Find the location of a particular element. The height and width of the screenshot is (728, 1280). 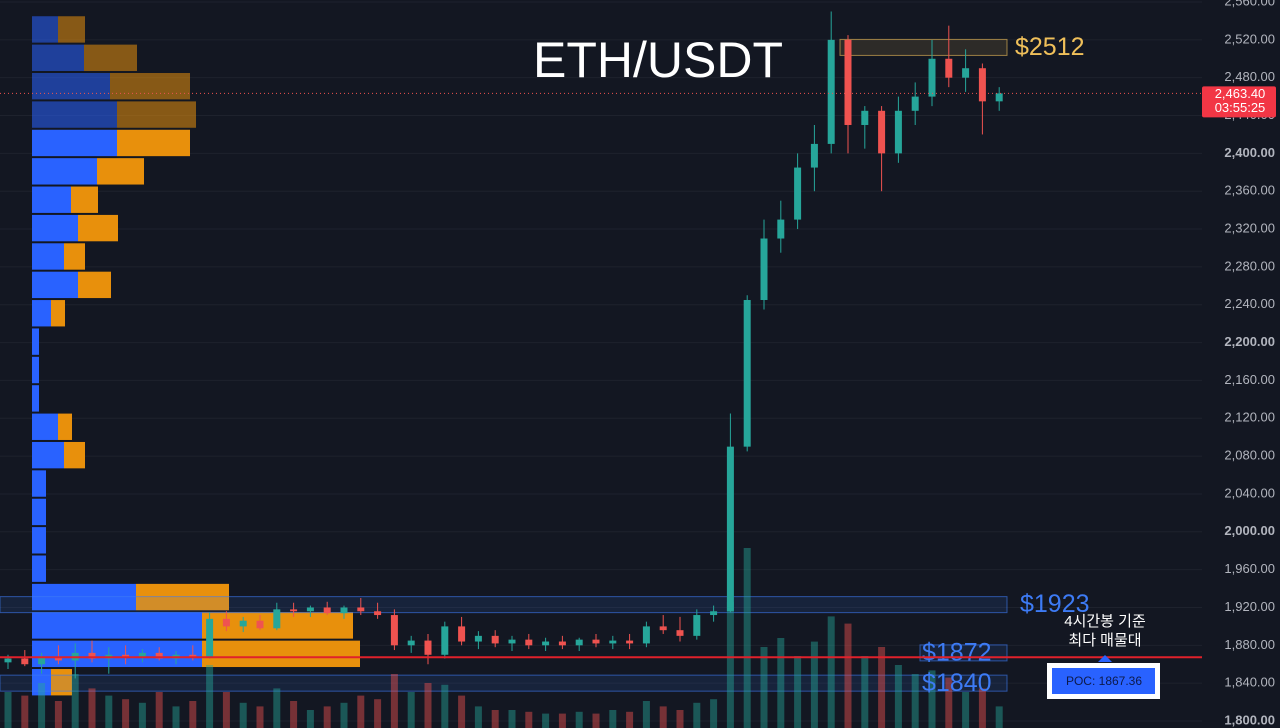

poc-pointer is located at coordinates (1105, 658).